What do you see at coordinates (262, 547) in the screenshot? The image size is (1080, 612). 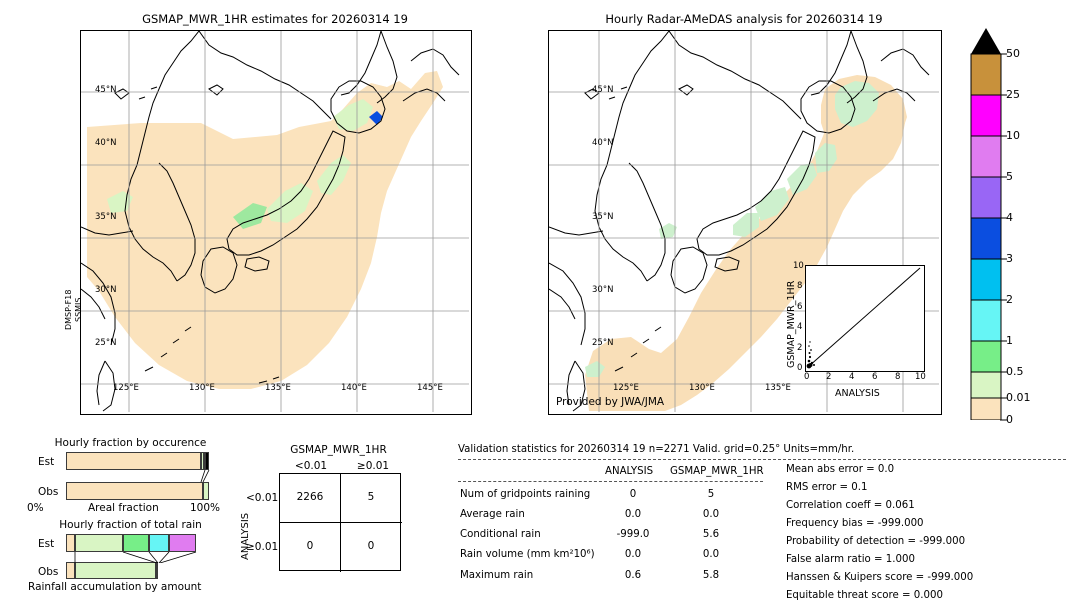 I see `contingency-row-header-1: ≥0.01` at bounding box center [262, 547].